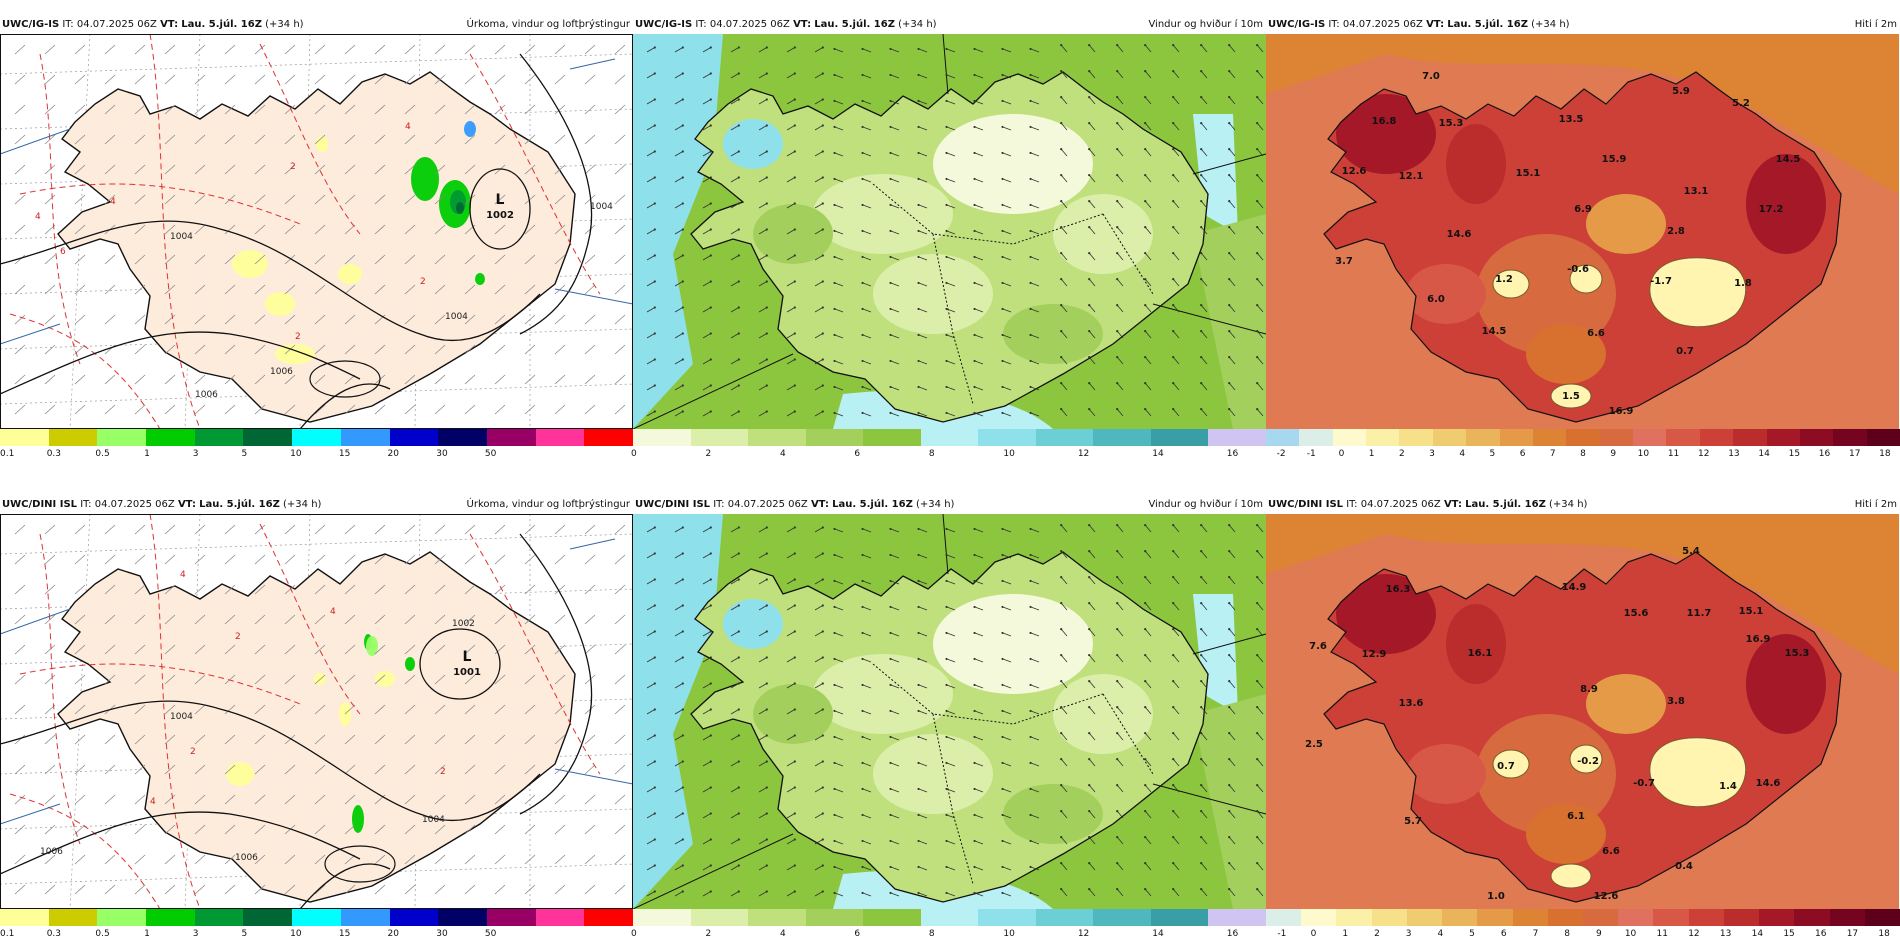  What do you see at coordinates (1511, 764) in the screenshot?
I see `cold-glacier-area` at bounding box center [1511, 764].